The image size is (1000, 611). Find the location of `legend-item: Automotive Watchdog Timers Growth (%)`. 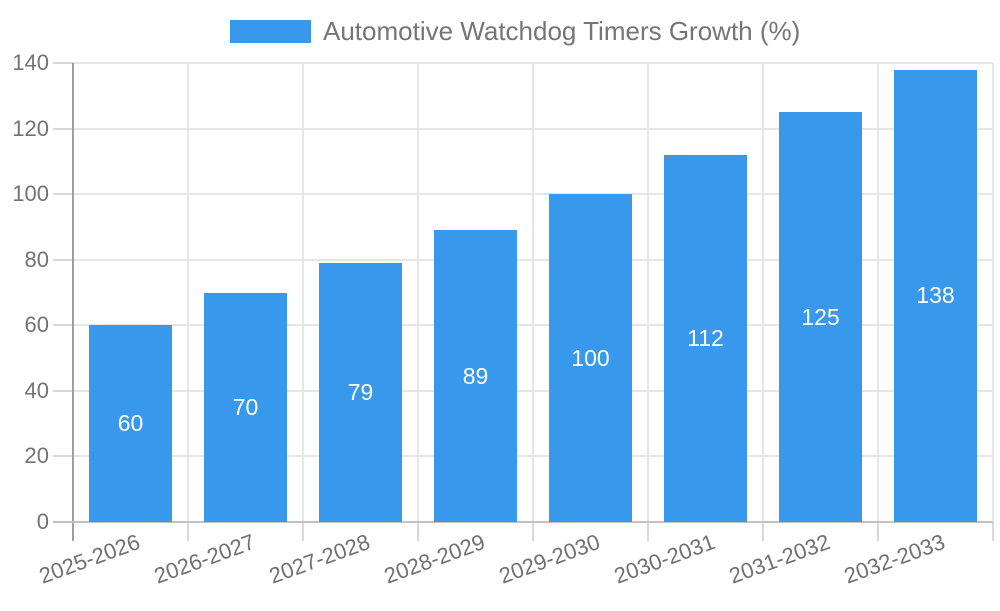

legend-item: Automotive Watchdog Timers Growth (%) is located at coordinates (515, 31).